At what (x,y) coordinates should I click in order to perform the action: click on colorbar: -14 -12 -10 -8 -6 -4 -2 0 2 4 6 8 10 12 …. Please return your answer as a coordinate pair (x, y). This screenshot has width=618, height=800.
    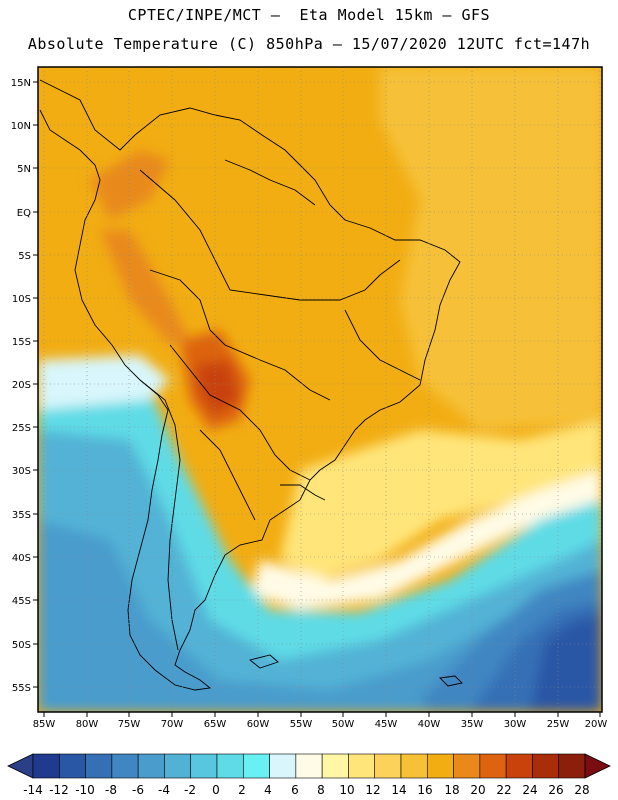
    Looking at the image, I should click on (309, 775).